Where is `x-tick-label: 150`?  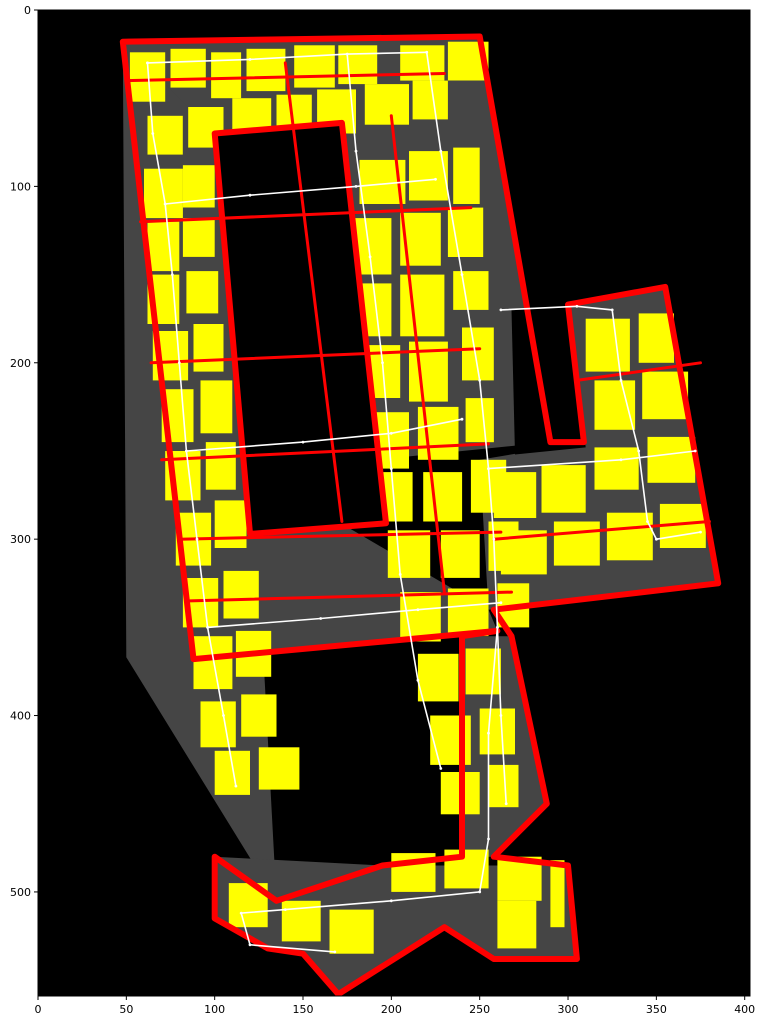
x-tick-label: 150 is located at coordinates (303, 1009).